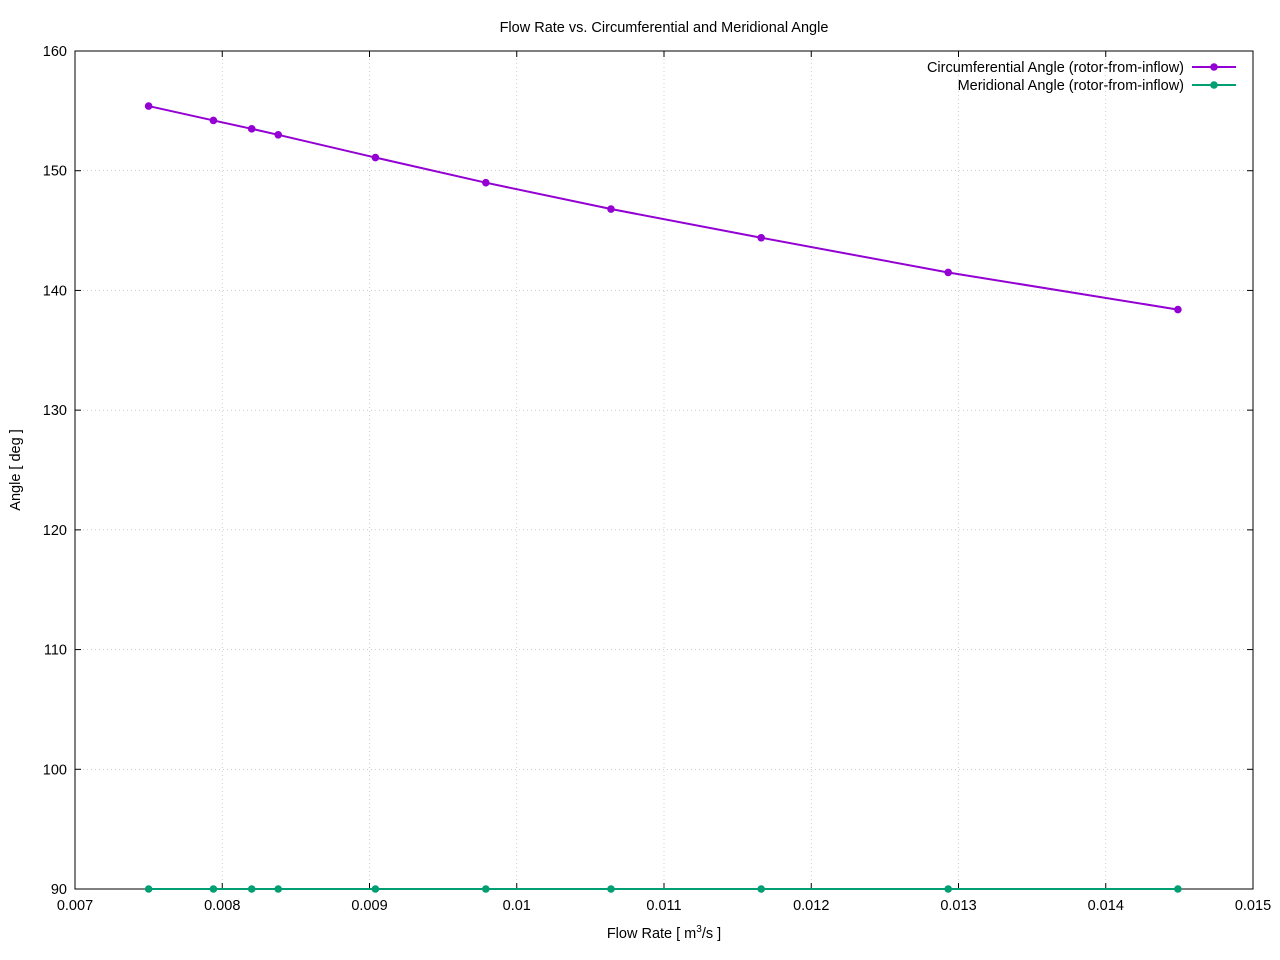 This screenshot has width=1280, height=960. What do you see at coordinates (958, 906) in the screenshot?
I see `x-tick-label: 0.013` at bounding box center [958, 906].